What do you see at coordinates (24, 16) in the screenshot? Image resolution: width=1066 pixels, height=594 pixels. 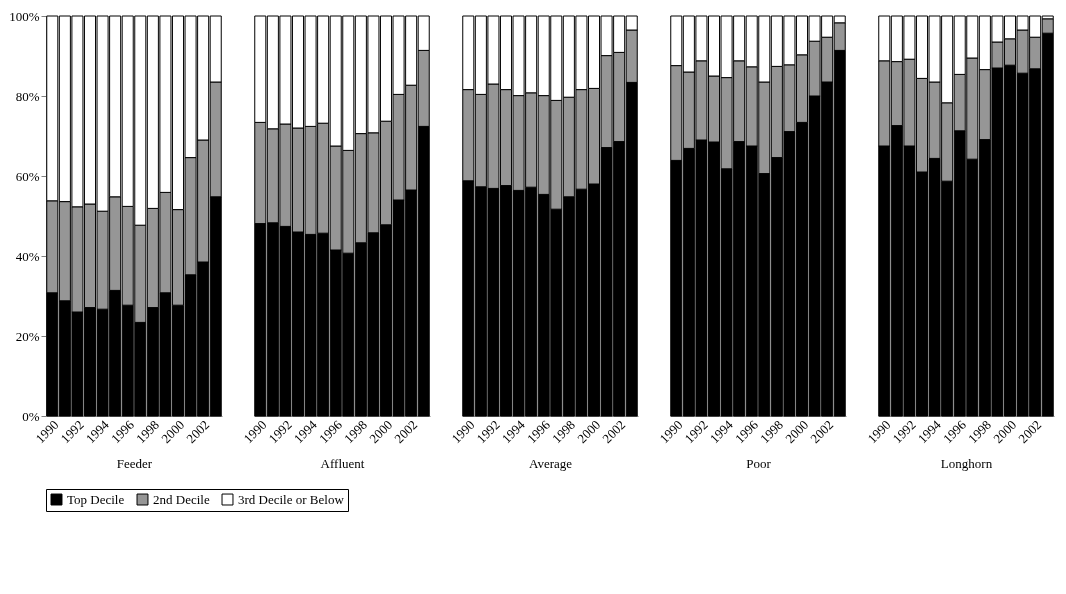 I see `y-tick-label: 100%` at bounding box center [24, 16].